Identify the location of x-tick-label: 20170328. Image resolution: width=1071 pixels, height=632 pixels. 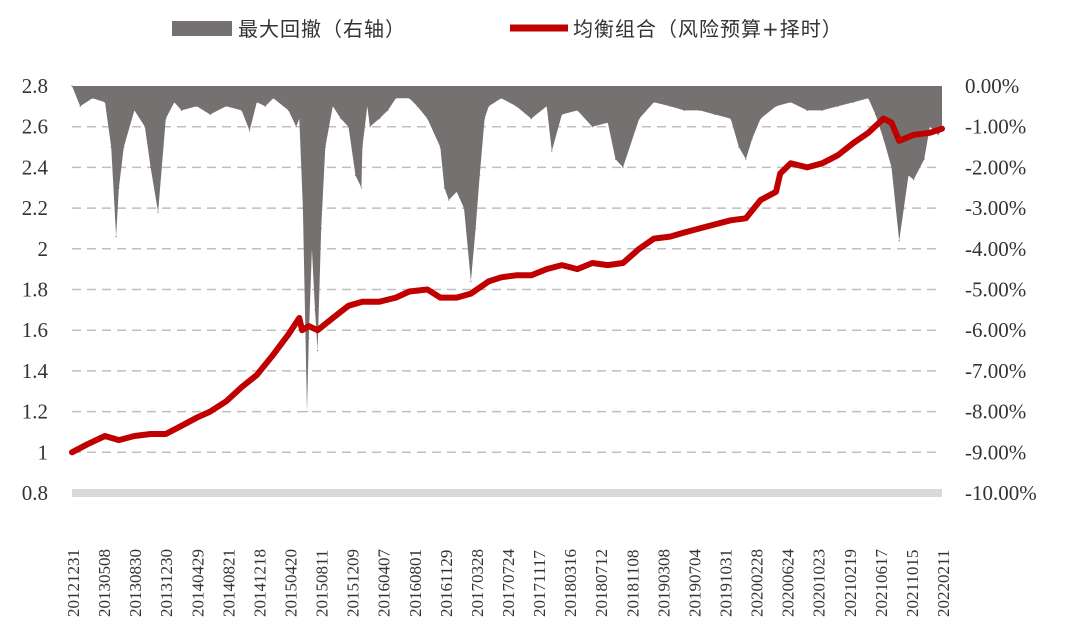
(477, 583).